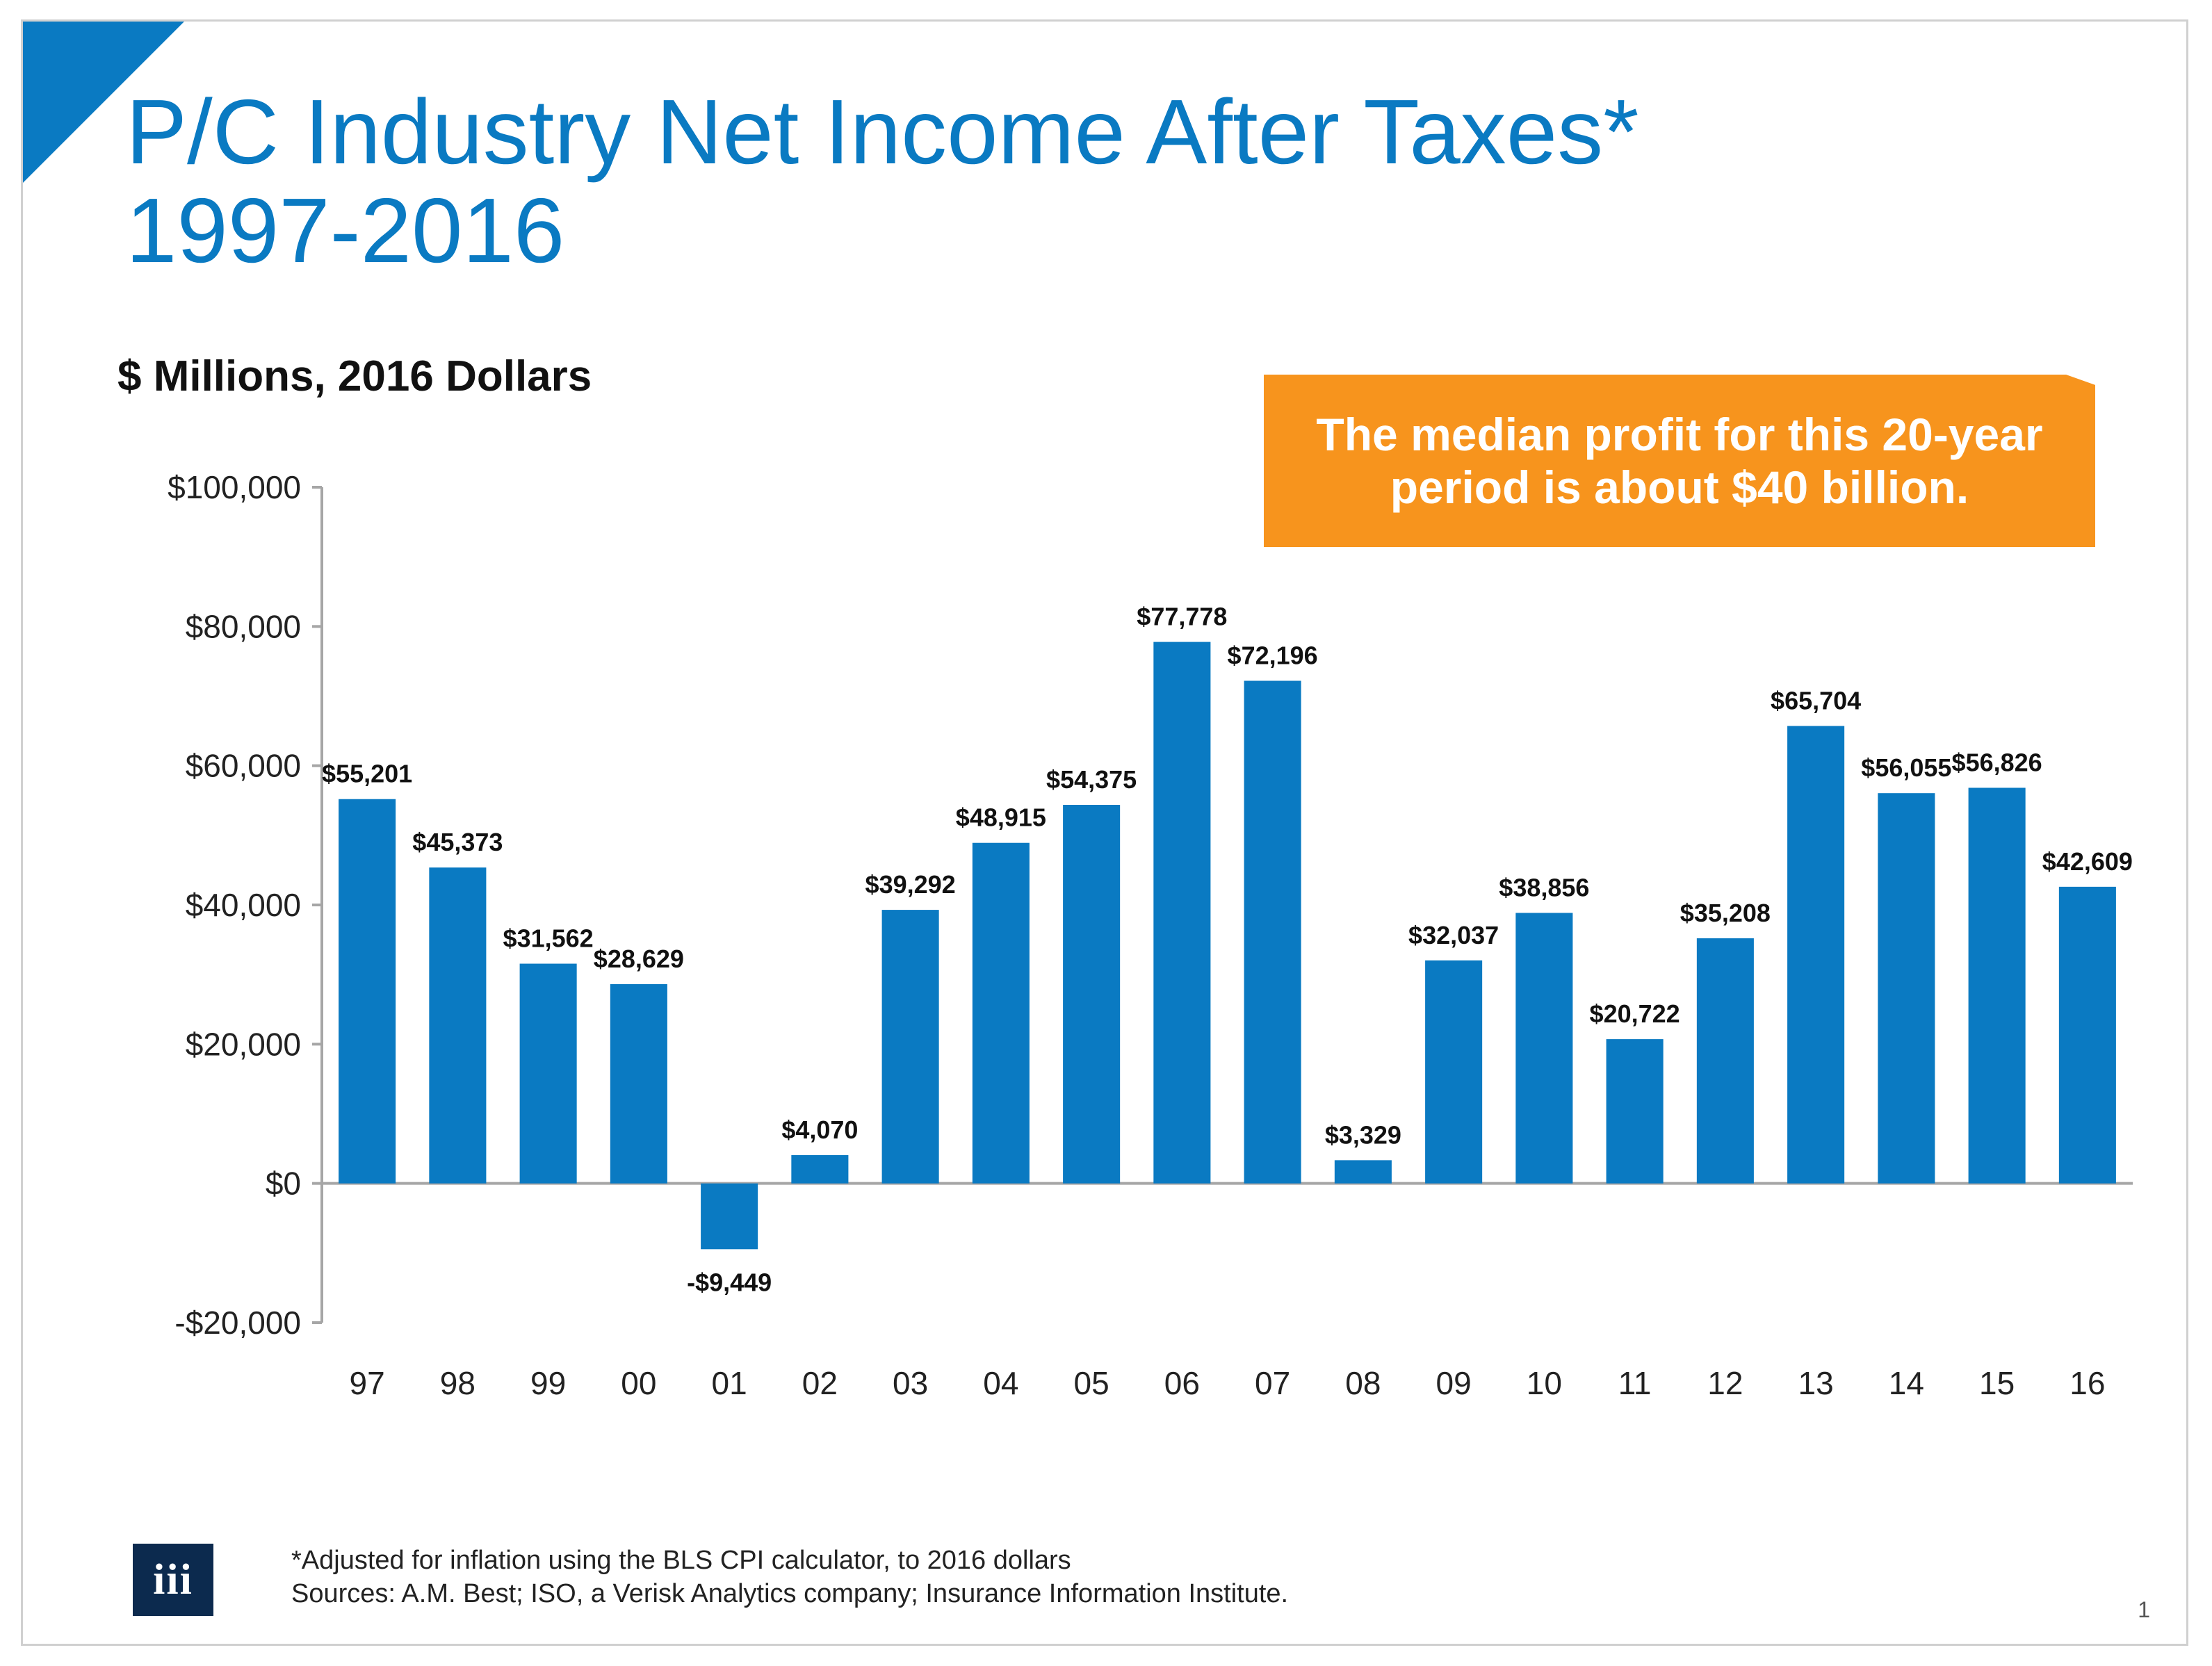 This screenshot has height=1666, width=2212. What do you see at coordinates (548, 938) in the screenshot?
I see `data-label-99: $31,562` at bounding box center [548, 938].